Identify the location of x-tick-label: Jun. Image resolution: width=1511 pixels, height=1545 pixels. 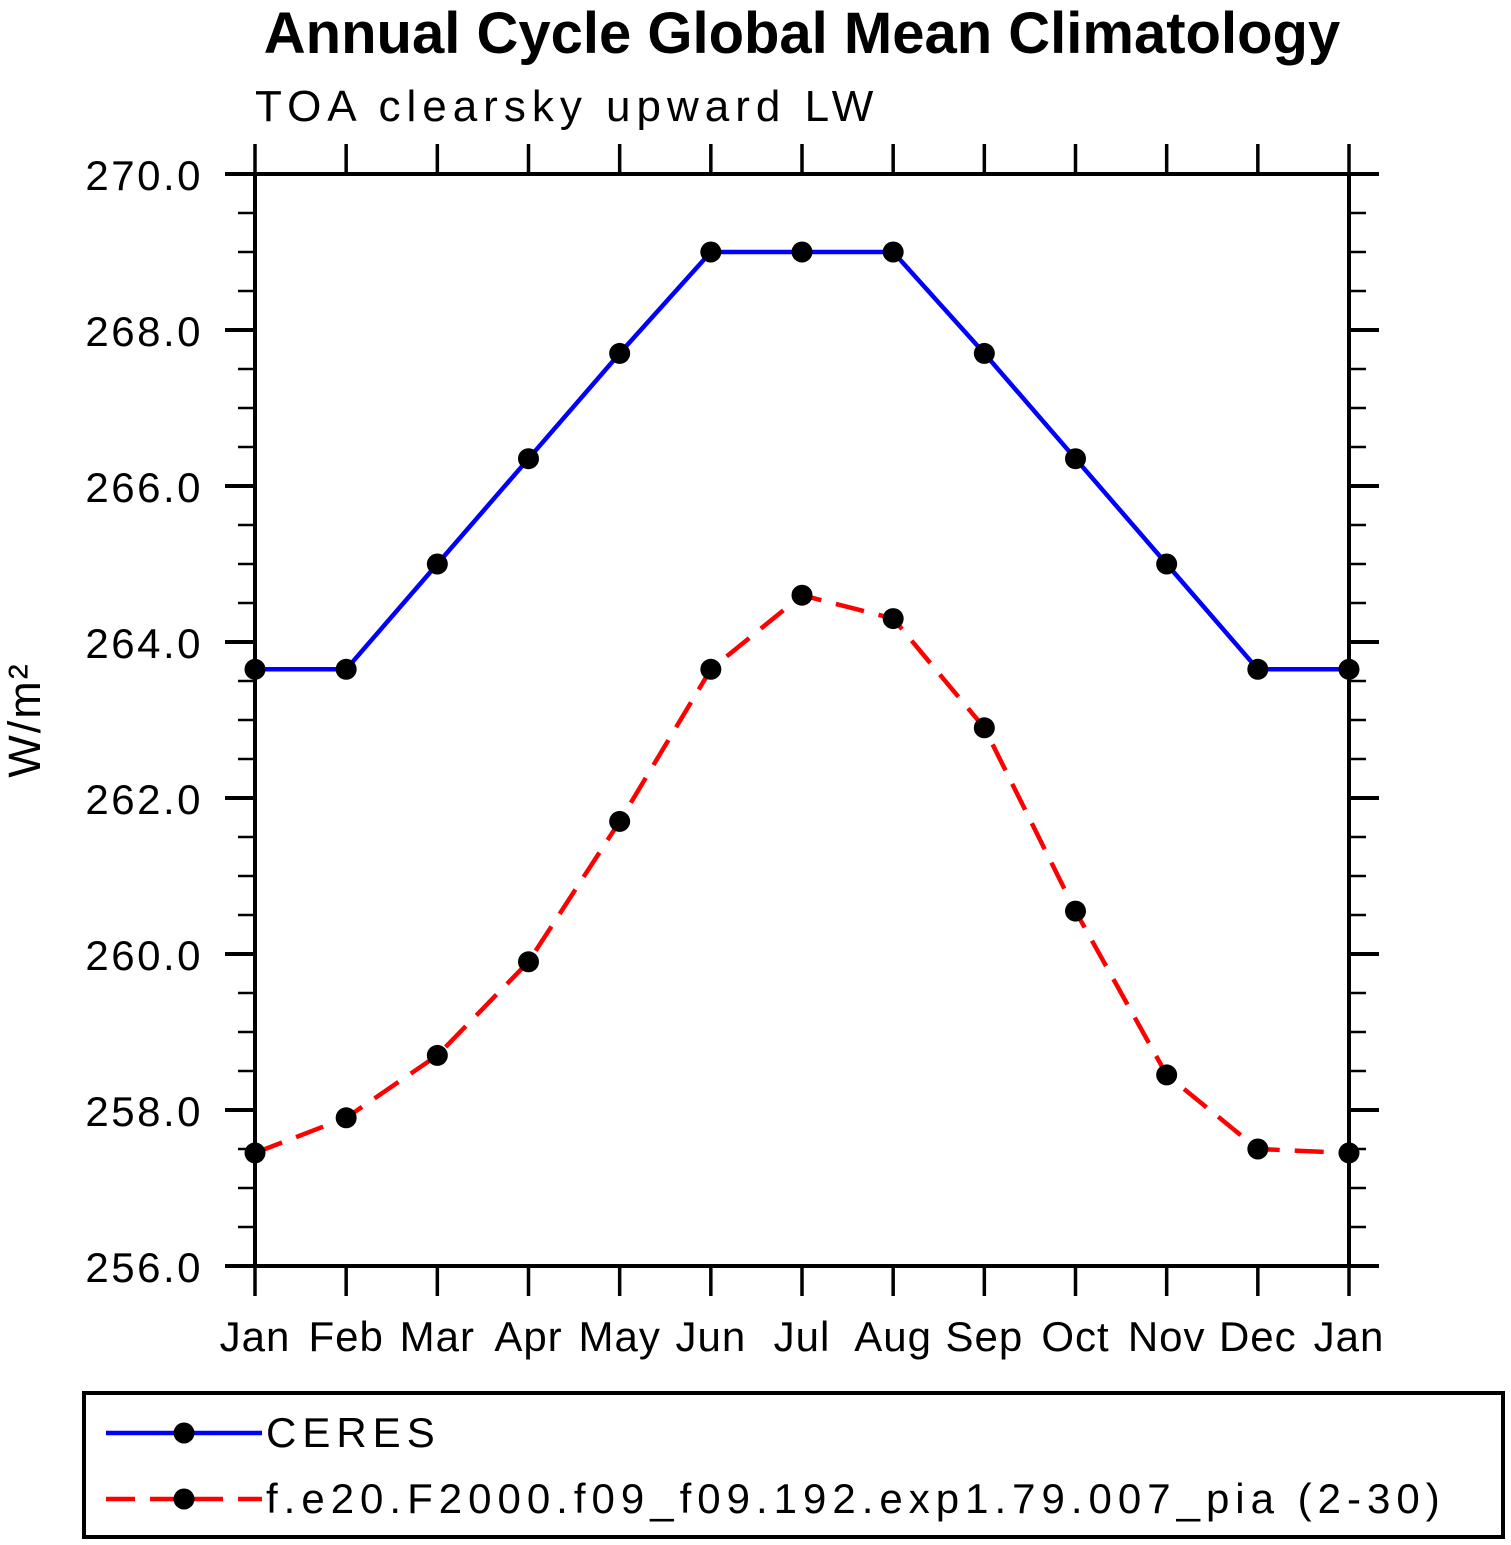
(710, 1336).